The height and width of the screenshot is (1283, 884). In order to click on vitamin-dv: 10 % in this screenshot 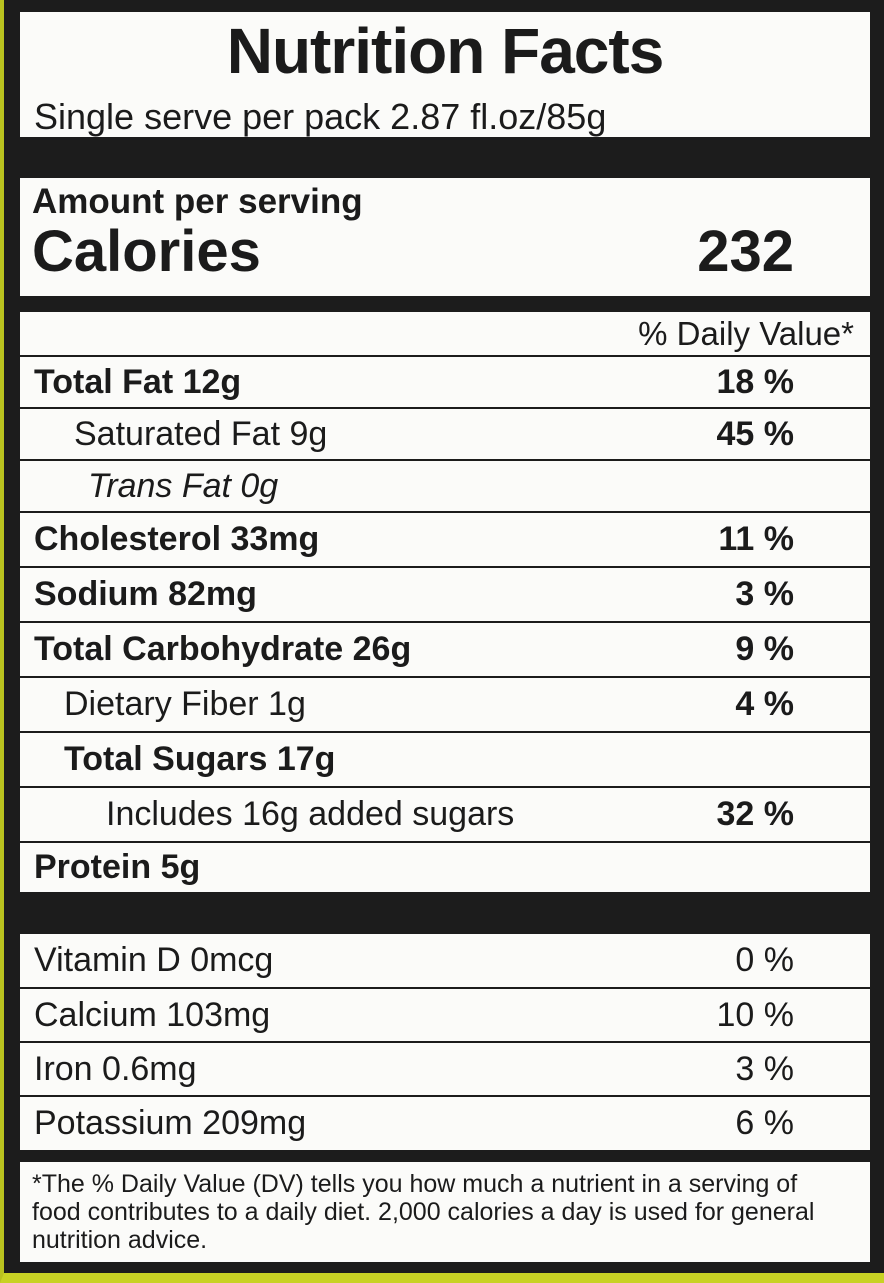, I will do `click(755, 1014)`.